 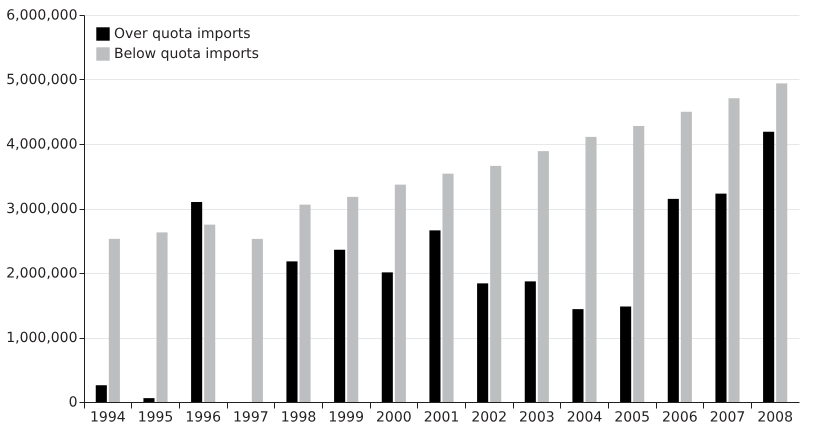 What do you see at coordinates (108, 418) in the screenshot?
I see `x-tick-label: 1994` at bounding box center [108, 418].